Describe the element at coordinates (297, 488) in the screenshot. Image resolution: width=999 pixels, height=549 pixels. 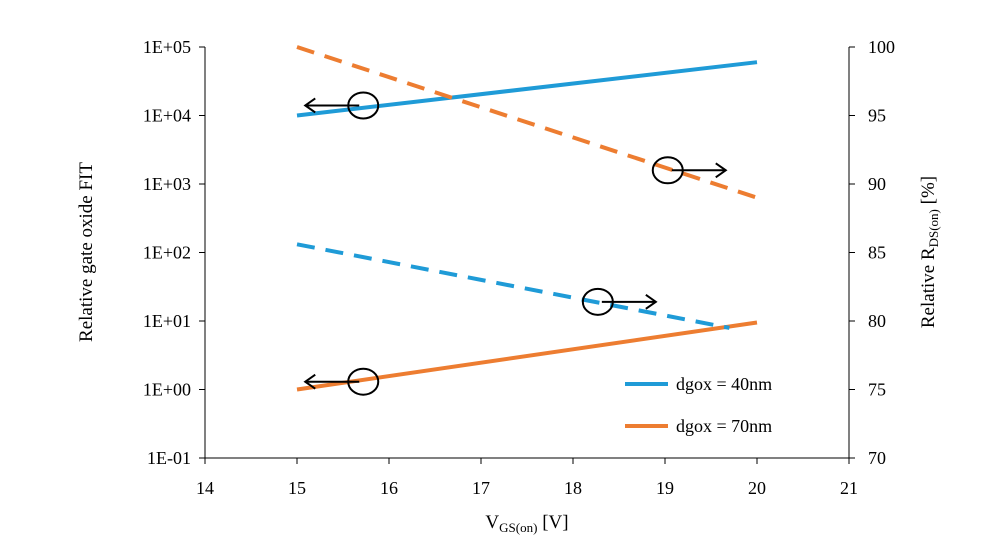
I see `x-tick-label: 15` at that location.